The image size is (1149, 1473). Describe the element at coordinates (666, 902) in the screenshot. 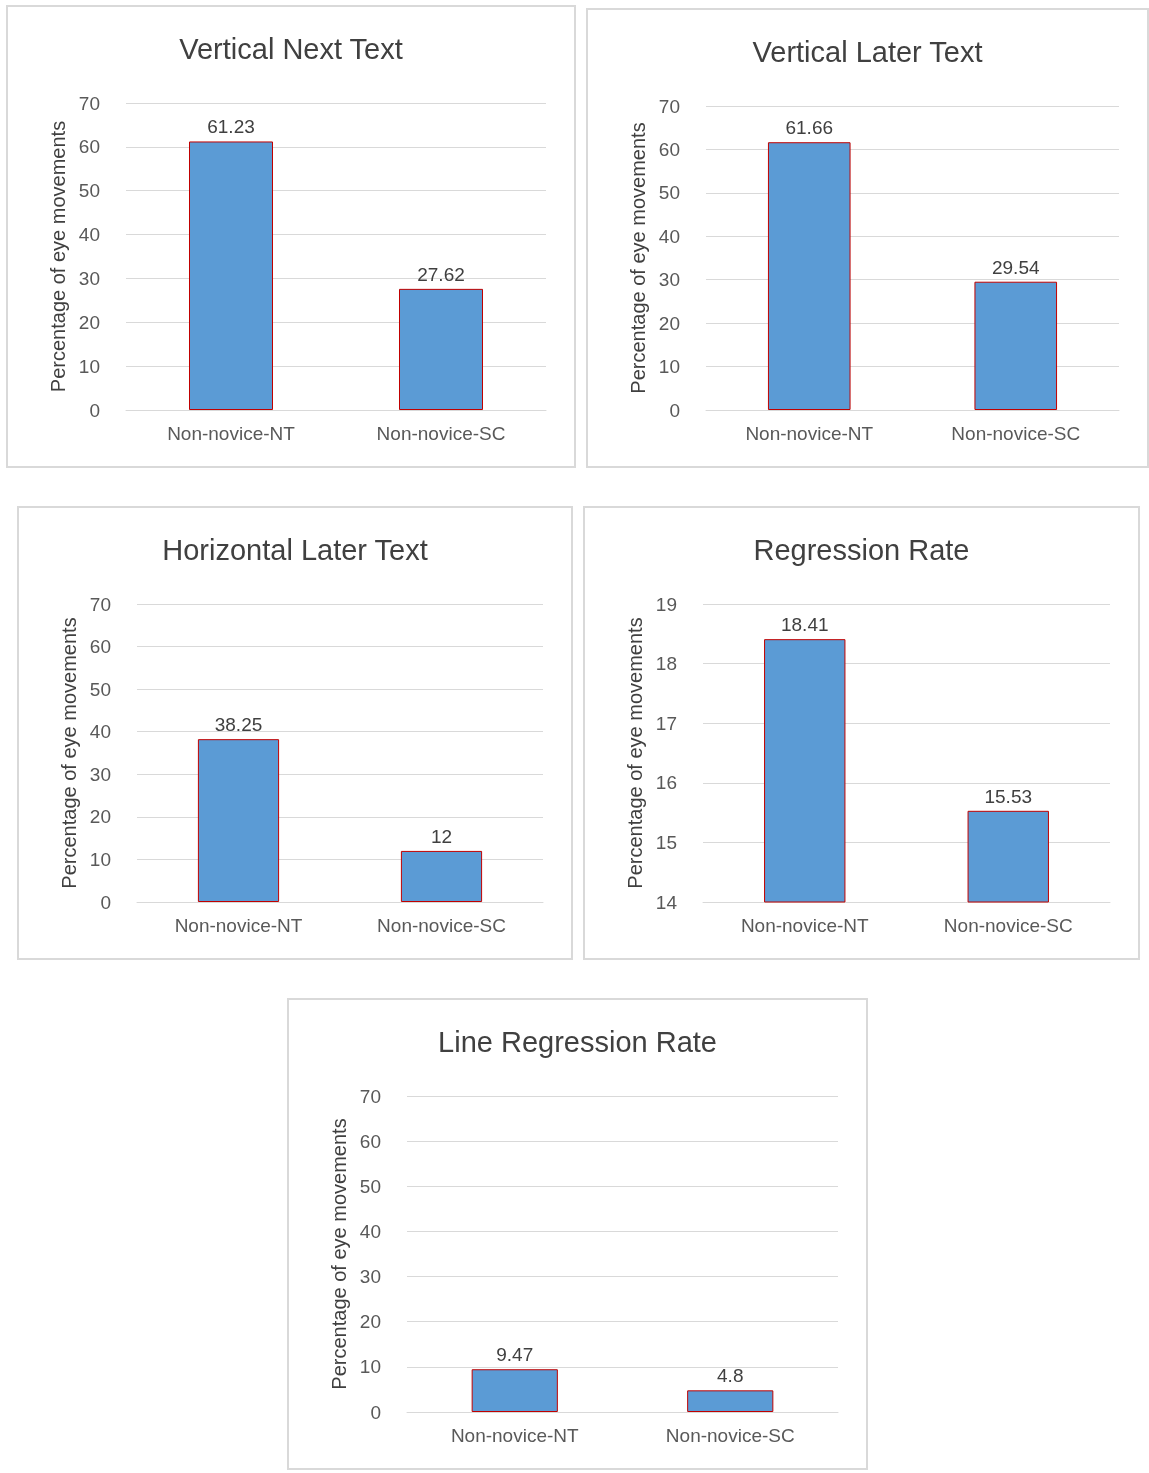

I see `y-tick-label: 14` at that location.